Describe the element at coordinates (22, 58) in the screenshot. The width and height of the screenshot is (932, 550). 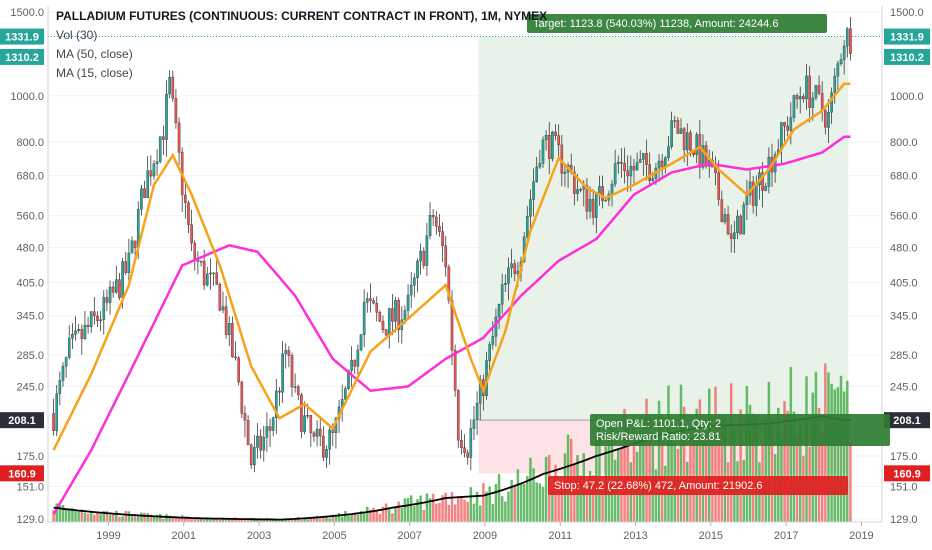
I see `price-tag-ma15-left: 1310.2` at that location.